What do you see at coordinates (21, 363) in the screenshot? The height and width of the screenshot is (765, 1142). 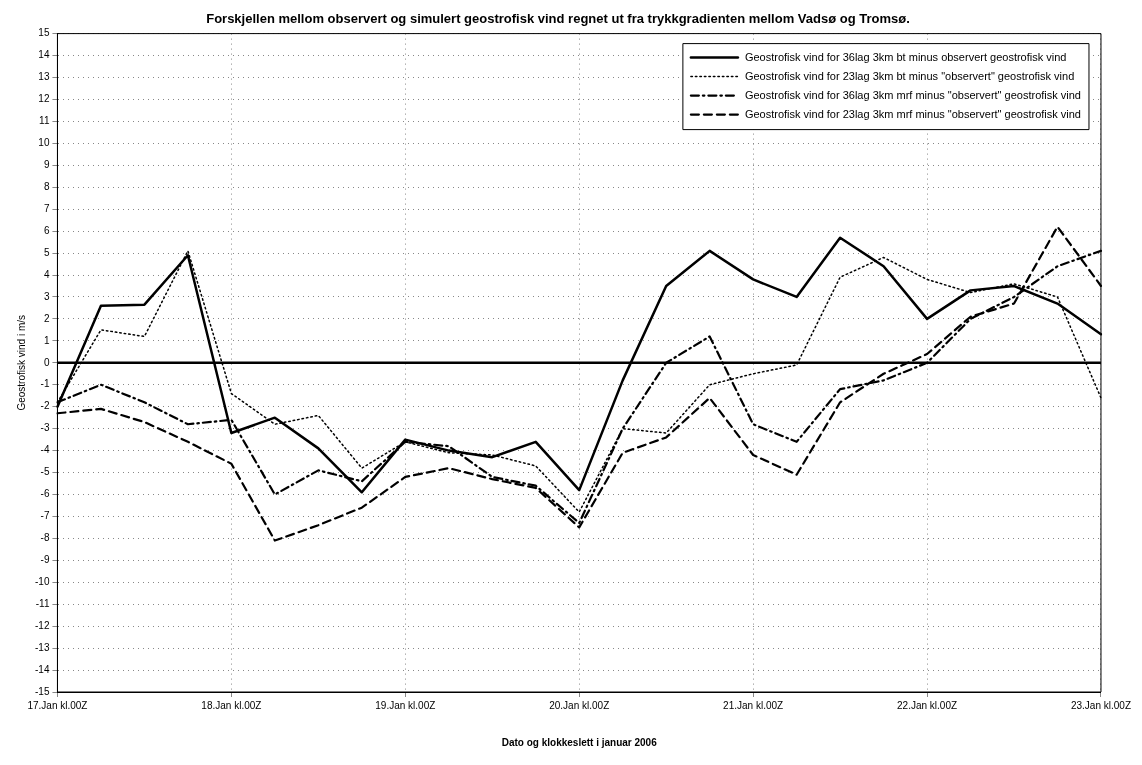 I see `y-axis-title: Geostrofisk vind i m/s` at bounding box center [21, 363].